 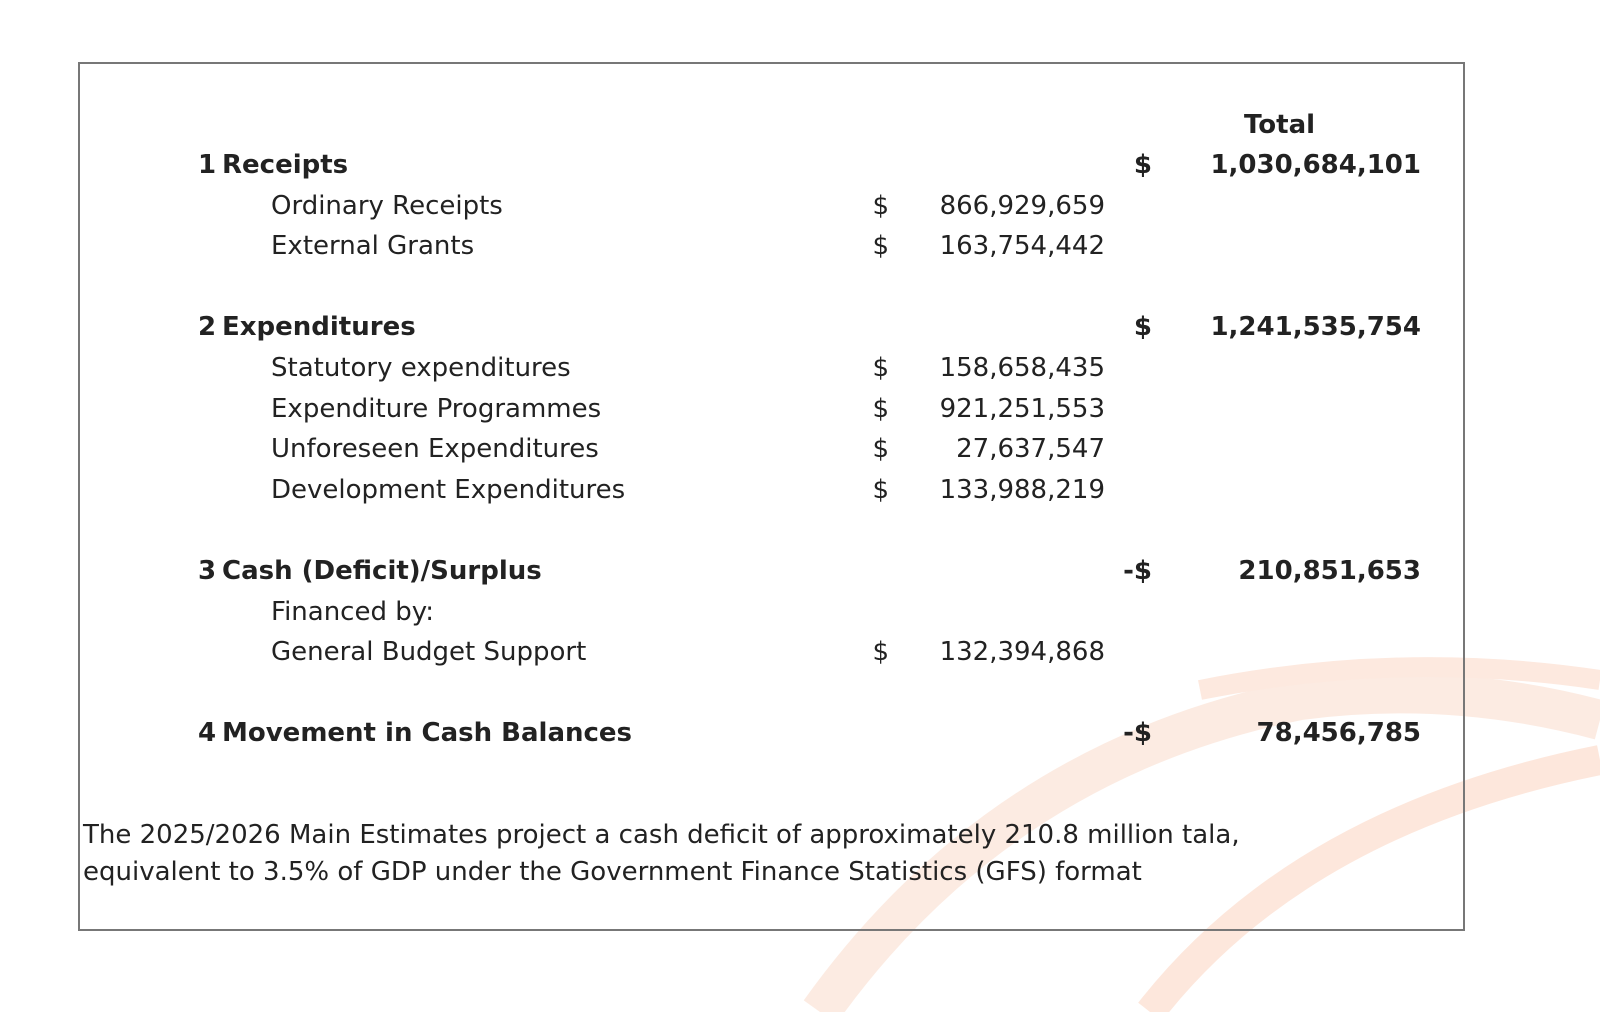 I want to click on section-title: Cash (Deficit)/Surplus, so click(x=382, y=571).